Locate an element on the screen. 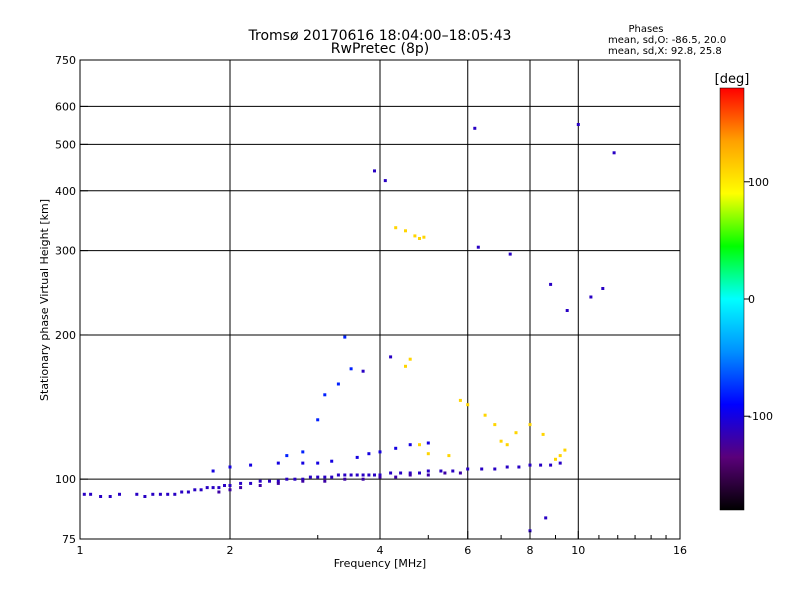  y-axis-label: Stationary phase Virtual Height [km] is located at coordinates (44, 300).